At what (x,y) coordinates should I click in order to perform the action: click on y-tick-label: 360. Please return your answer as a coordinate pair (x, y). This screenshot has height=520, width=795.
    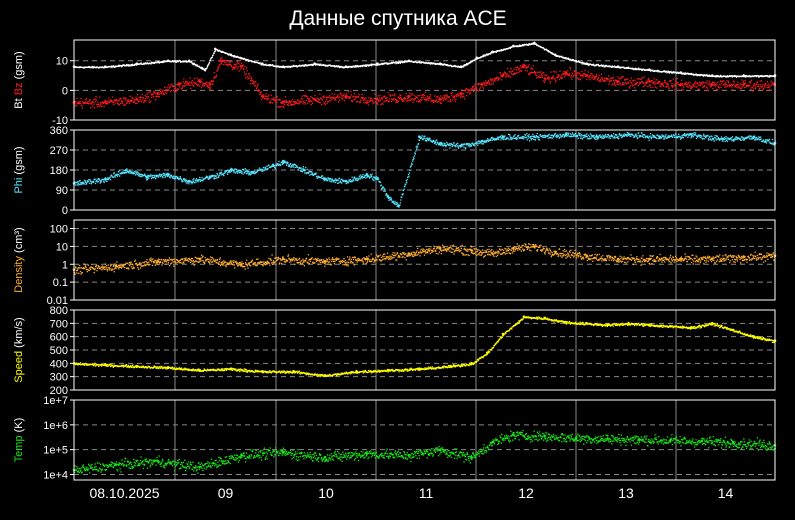
    Looking at the image, I should click on (59, 131).